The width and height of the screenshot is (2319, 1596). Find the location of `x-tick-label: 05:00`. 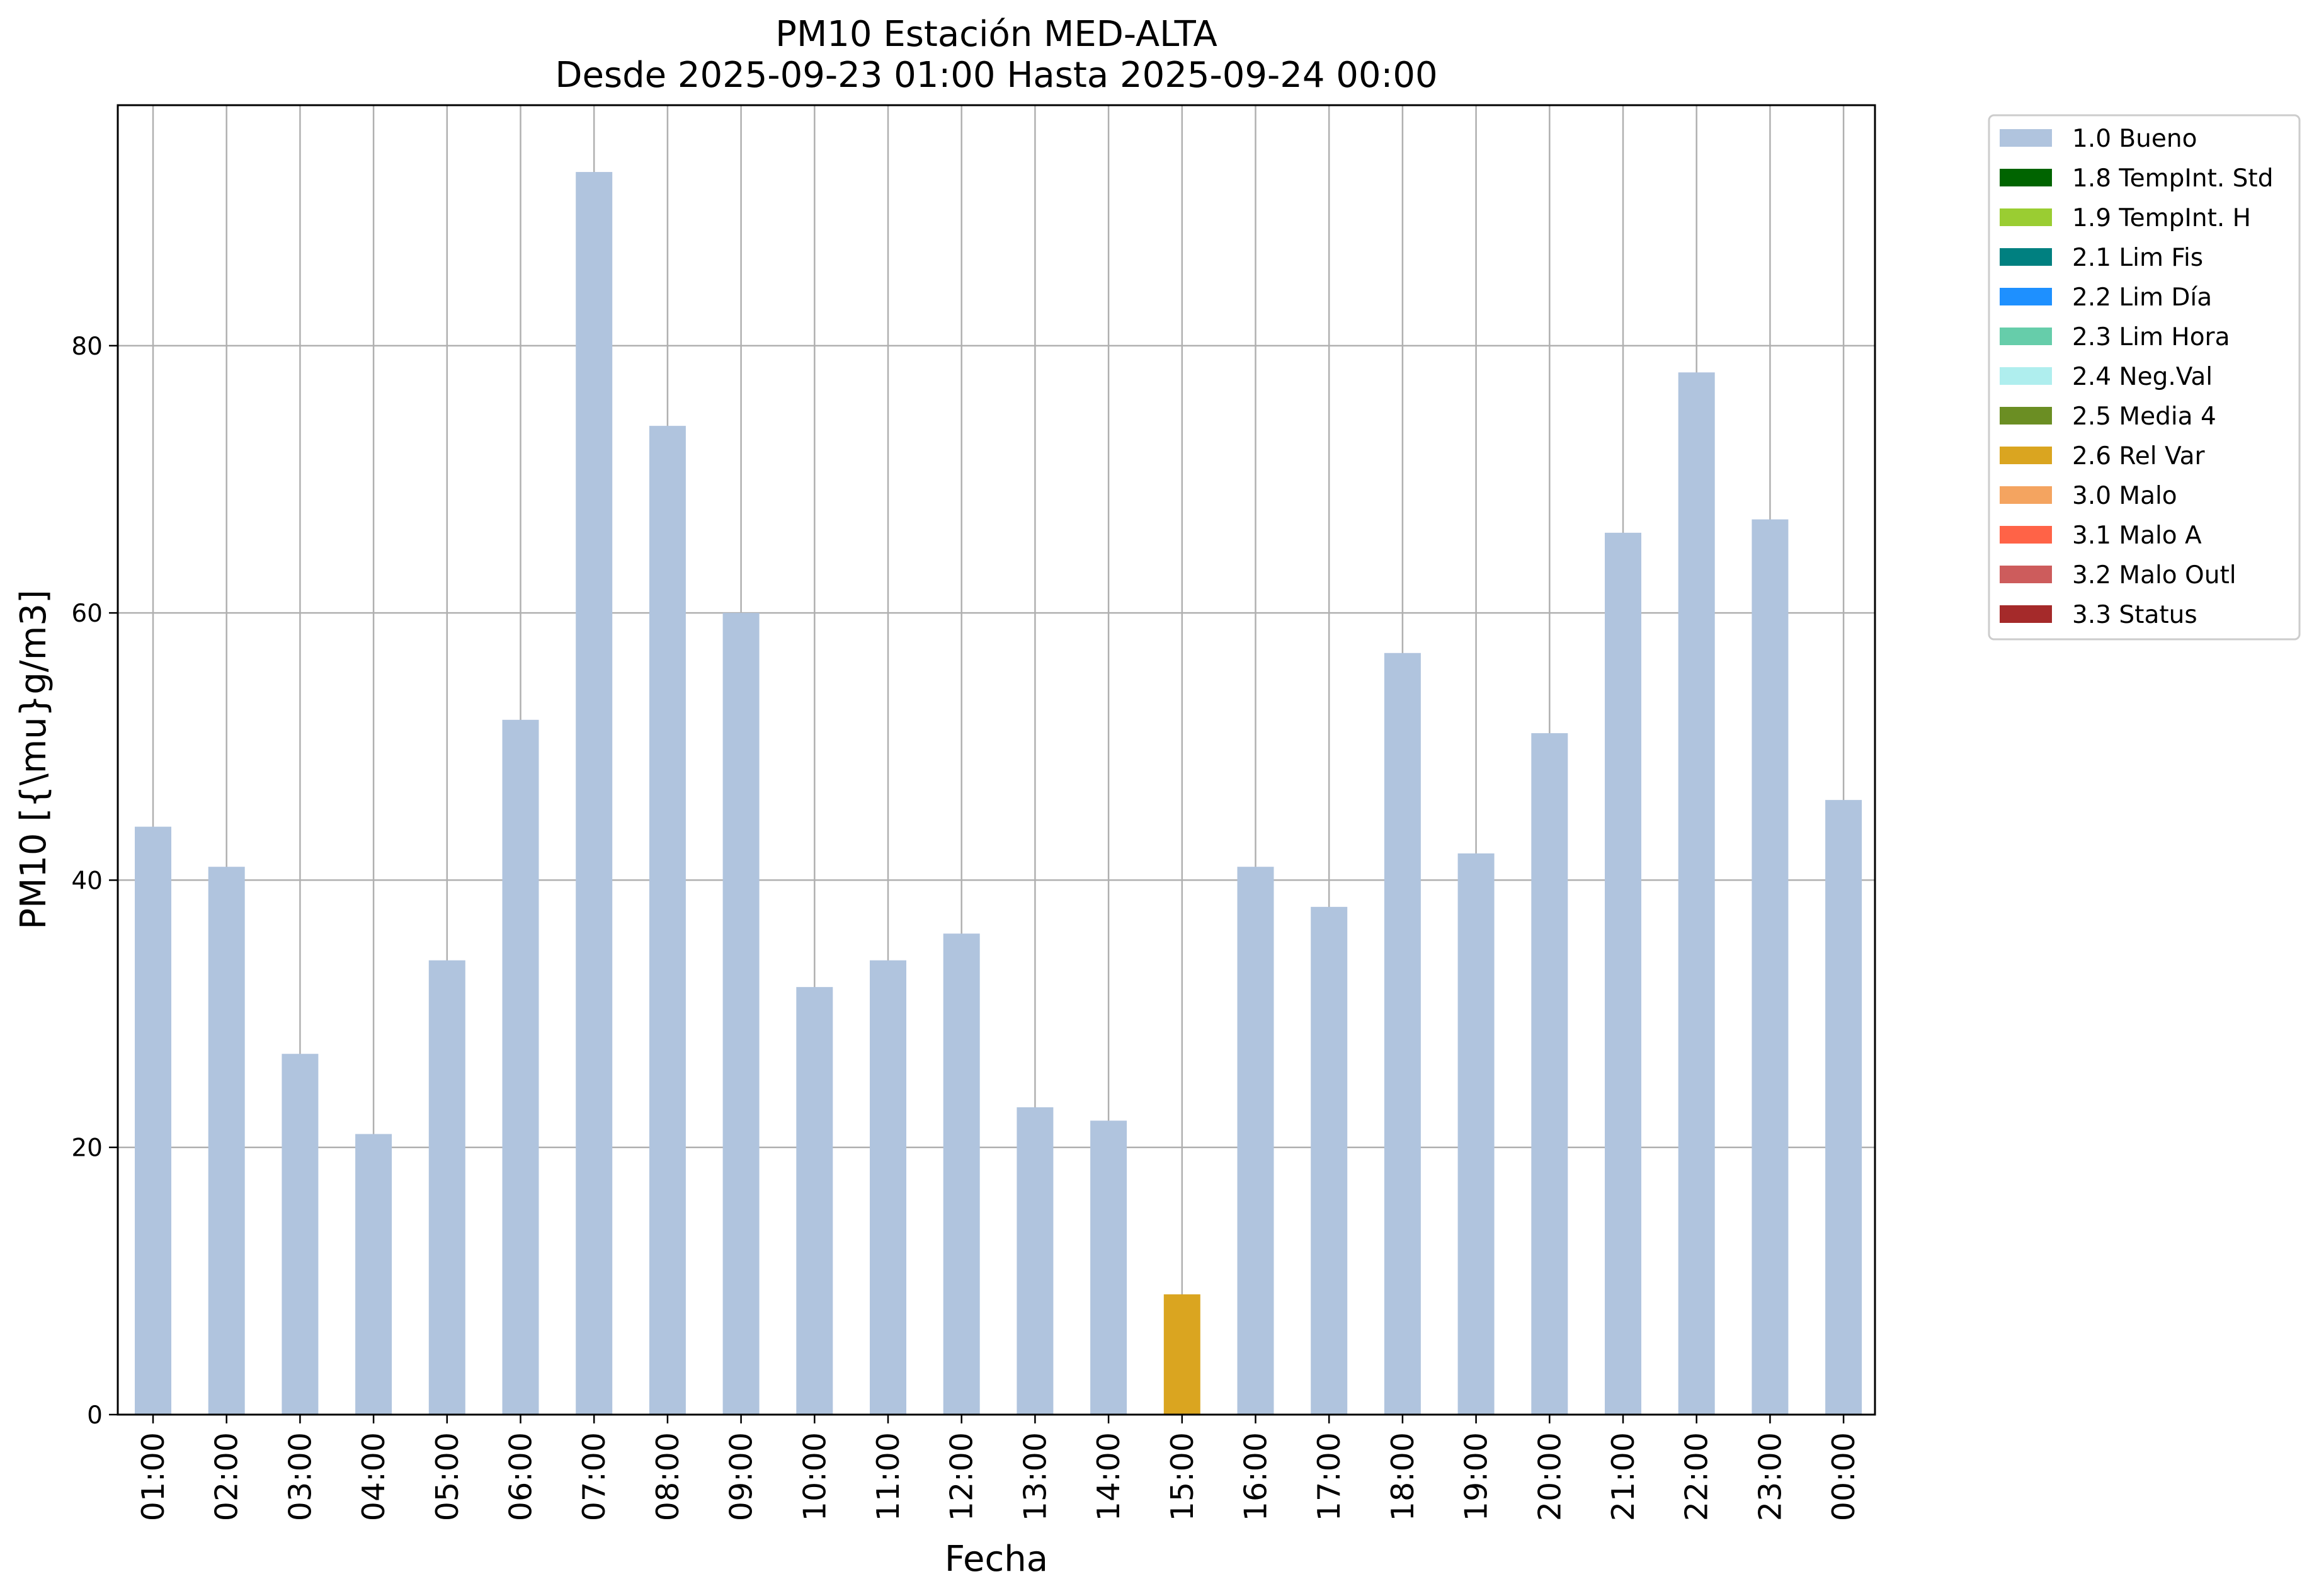

x-tick-label: 05:00 is located at coordinates (447, 1476).